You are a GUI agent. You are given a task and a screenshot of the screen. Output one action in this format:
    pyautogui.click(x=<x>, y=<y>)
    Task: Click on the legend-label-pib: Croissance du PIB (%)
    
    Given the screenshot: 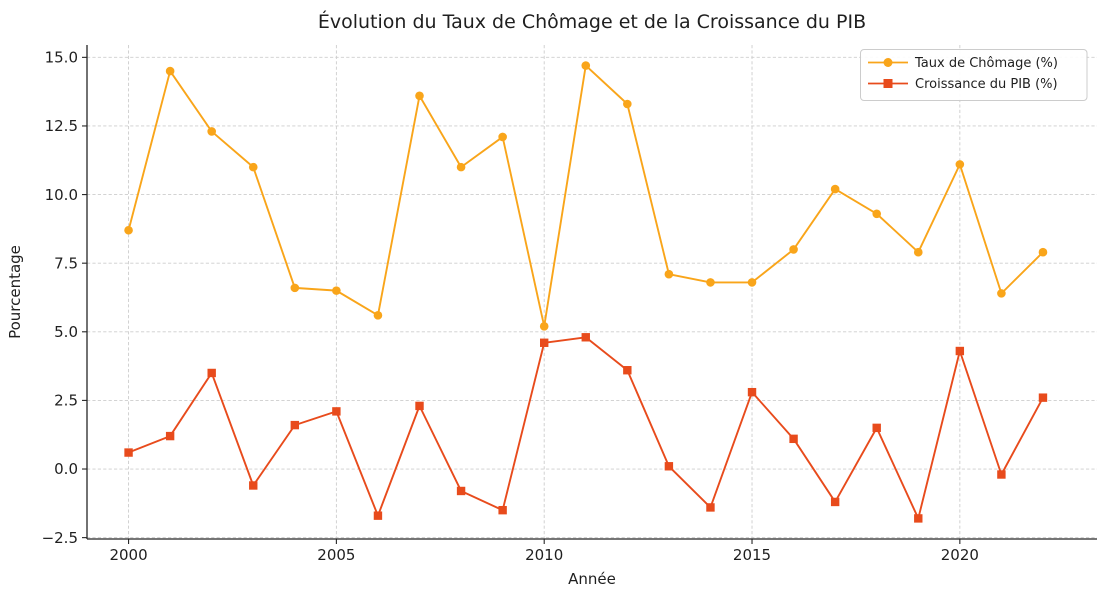 What is the action you would take?
    pyautogui.click(x=986, y=84)
    